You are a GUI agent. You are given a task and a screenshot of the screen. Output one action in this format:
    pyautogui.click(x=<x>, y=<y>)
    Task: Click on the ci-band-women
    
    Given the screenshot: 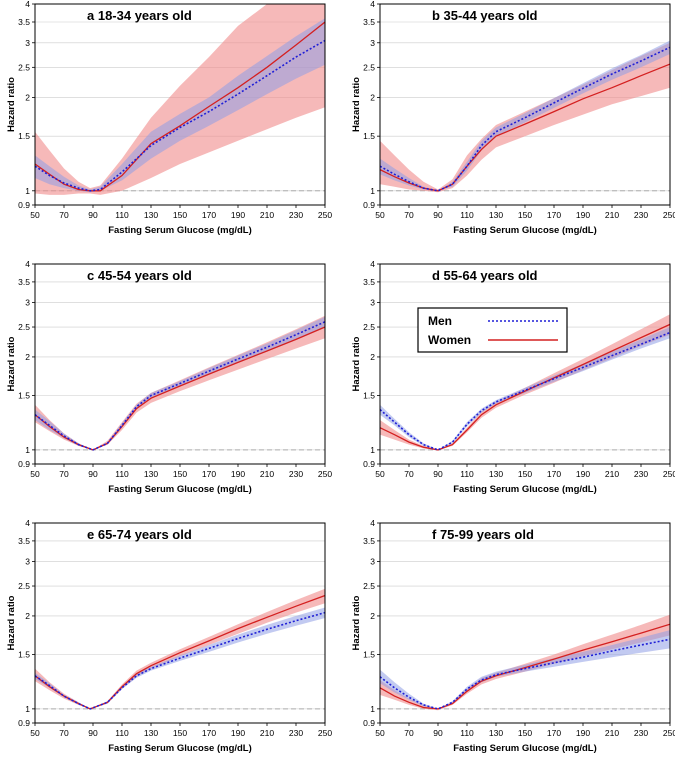 What is the action you would take?
    pyautogui.click(x=525, y=662)
    